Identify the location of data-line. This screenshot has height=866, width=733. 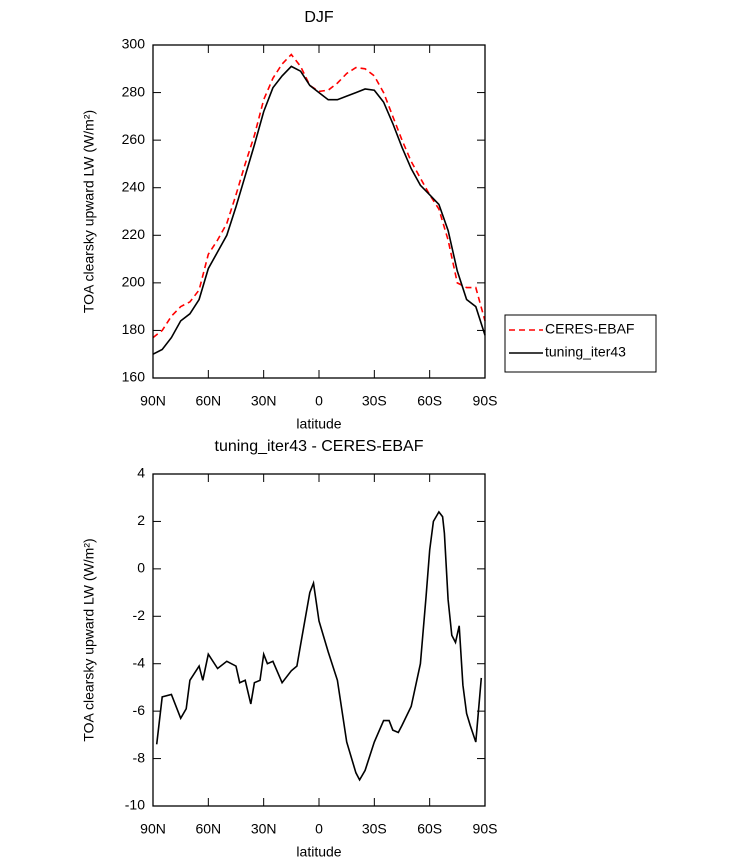
(319, 646).